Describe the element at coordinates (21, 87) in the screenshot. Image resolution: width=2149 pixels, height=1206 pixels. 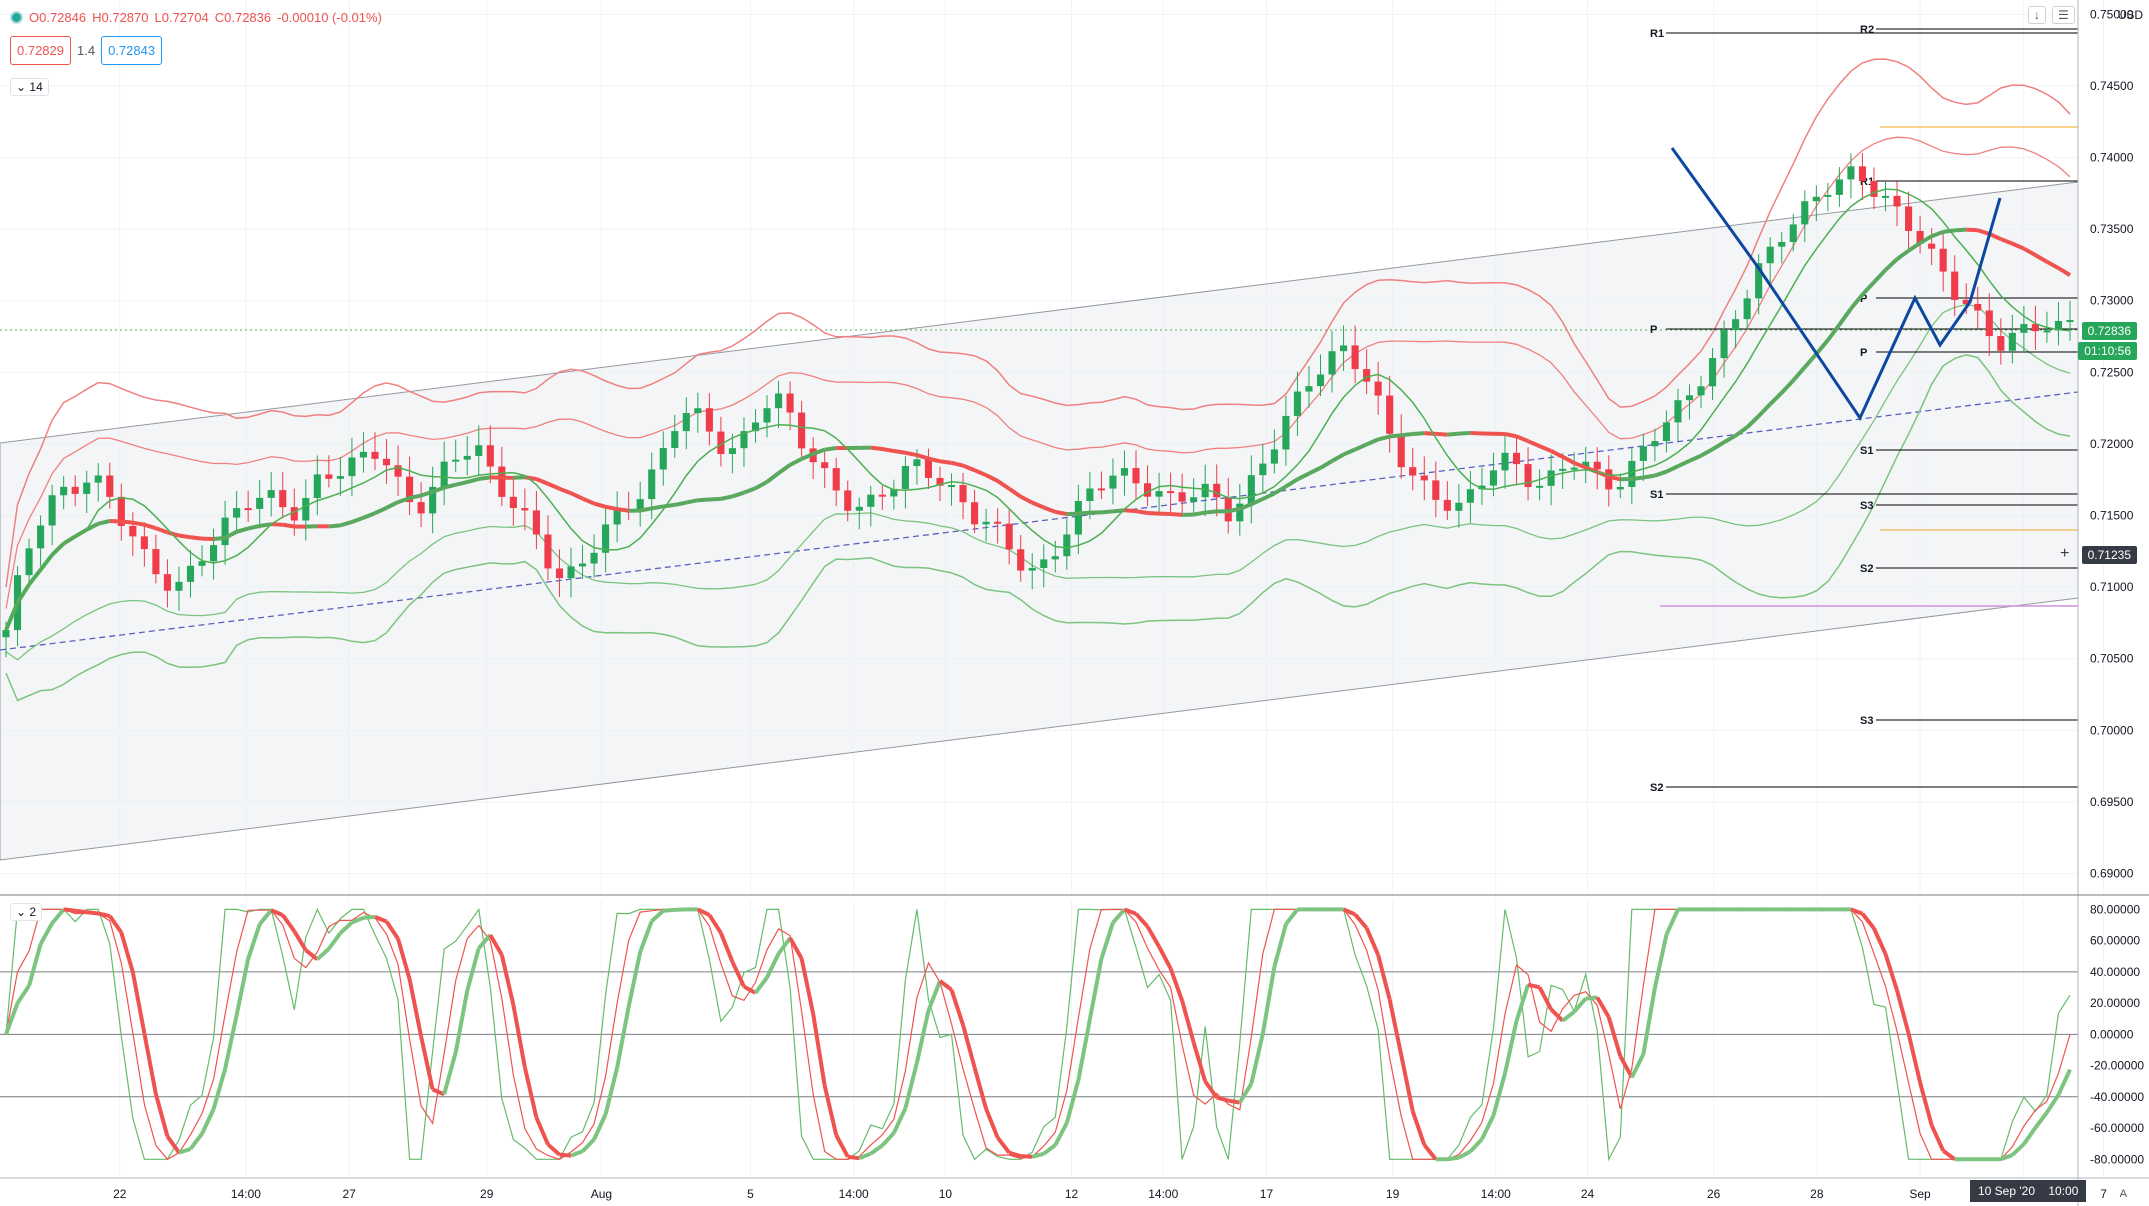
I see `chevron-down-icon: ⌄` at that location.